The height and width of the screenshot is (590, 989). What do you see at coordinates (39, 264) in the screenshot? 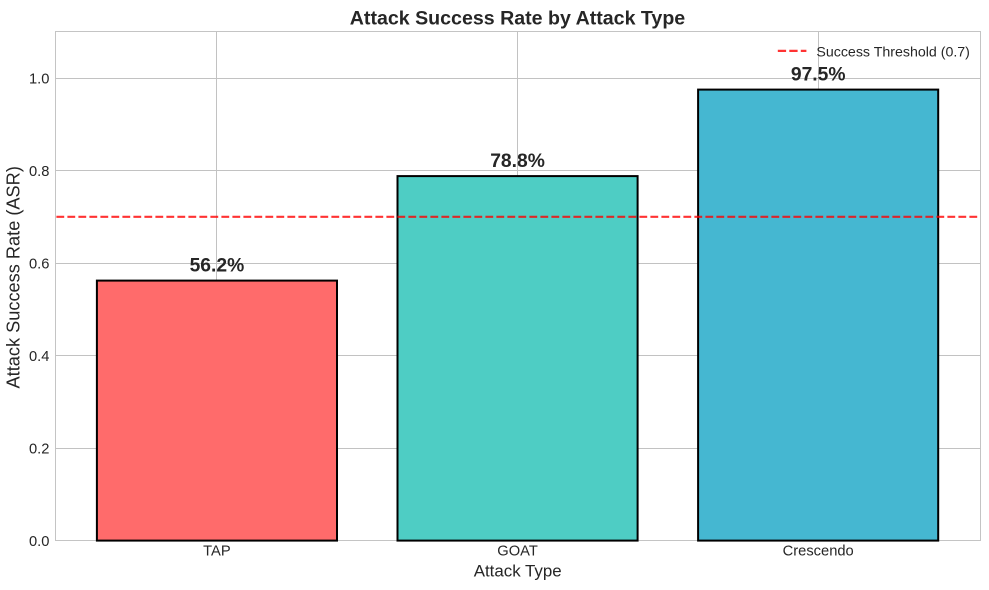
I see `svg-text: 0.6` at bounding box center [39, 264].